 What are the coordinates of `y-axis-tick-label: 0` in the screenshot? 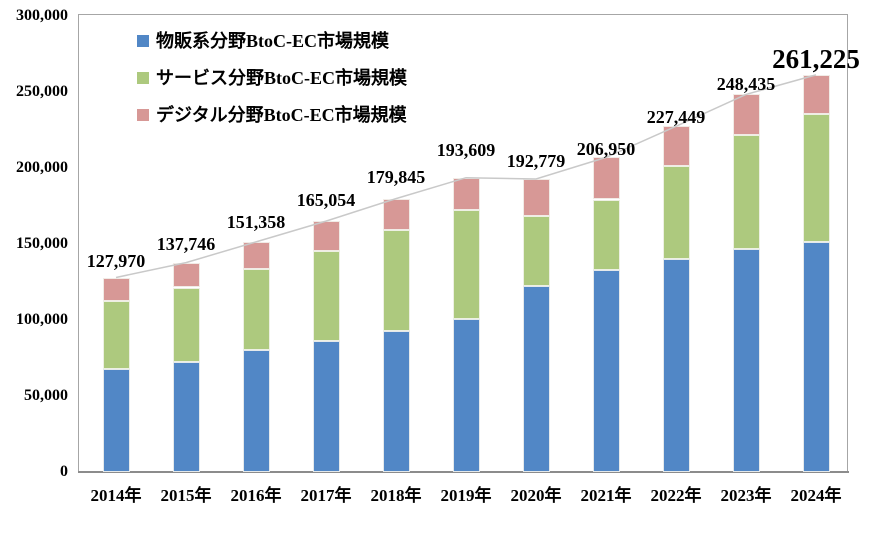 It's located at (64, 471).